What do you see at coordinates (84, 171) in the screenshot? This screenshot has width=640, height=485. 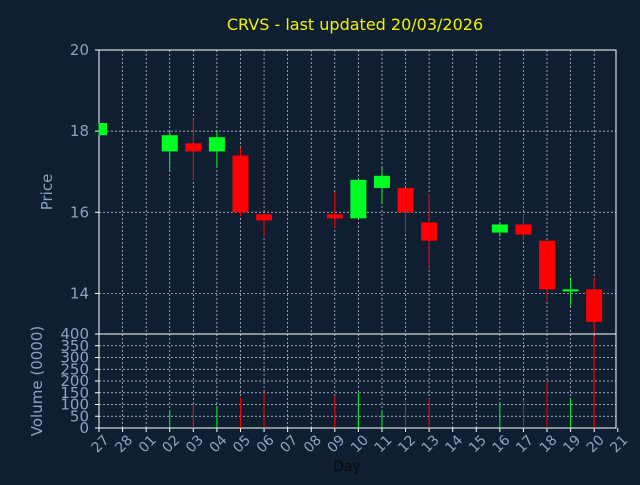 I see `price-y-ticks: 14 16 18 20` at bounding box center [84, 171].